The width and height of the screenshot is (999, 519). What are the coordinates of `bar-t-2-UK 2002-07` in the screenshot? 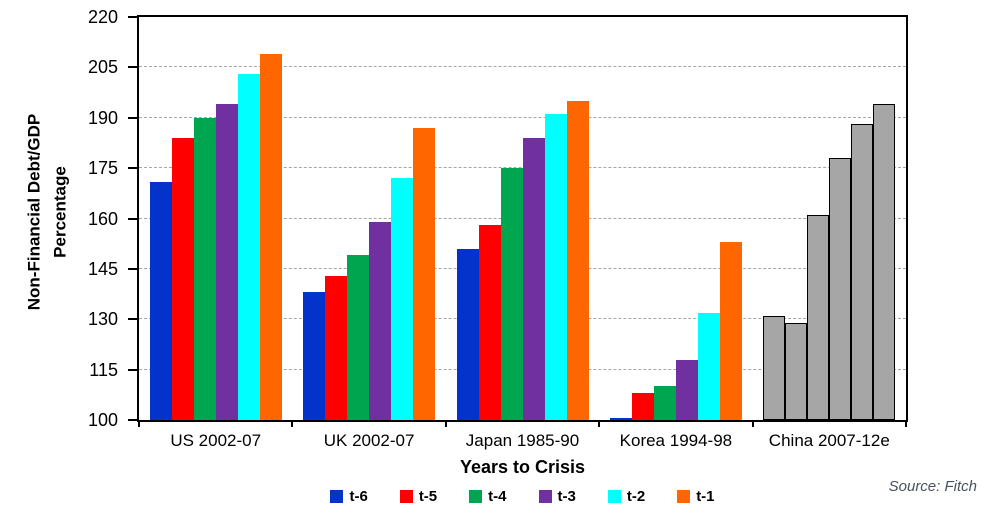 It's located at (402, 299).